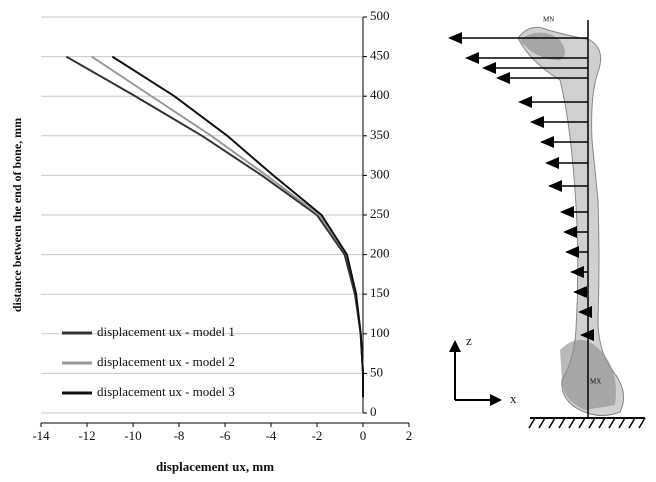 The width and height of the screenshot is (656, 482). Describe the element at coordinates (380, 173) in the screenshot. I see `y-tick-label: 300` at that location.